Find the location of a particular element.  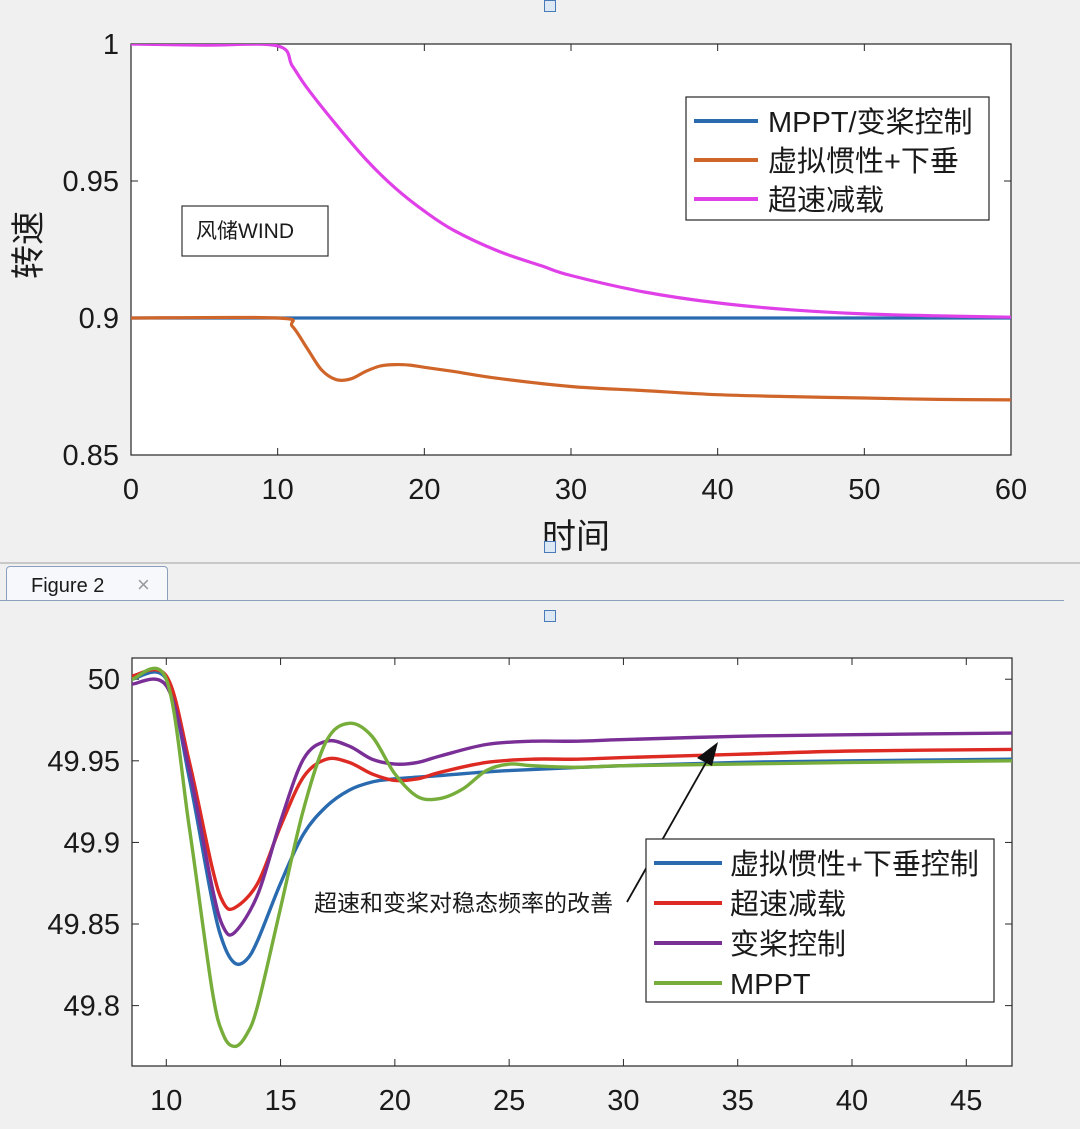

legend is located at coordinates (820, 920).